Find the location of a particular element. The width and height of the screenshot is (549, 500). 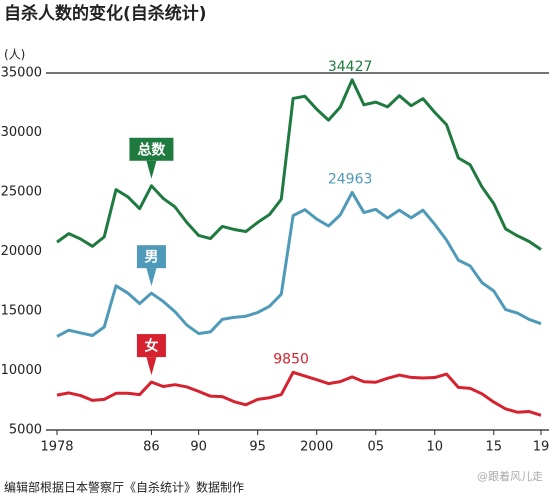

y-tick-label: 20000 is located at coordinates (21, 251).